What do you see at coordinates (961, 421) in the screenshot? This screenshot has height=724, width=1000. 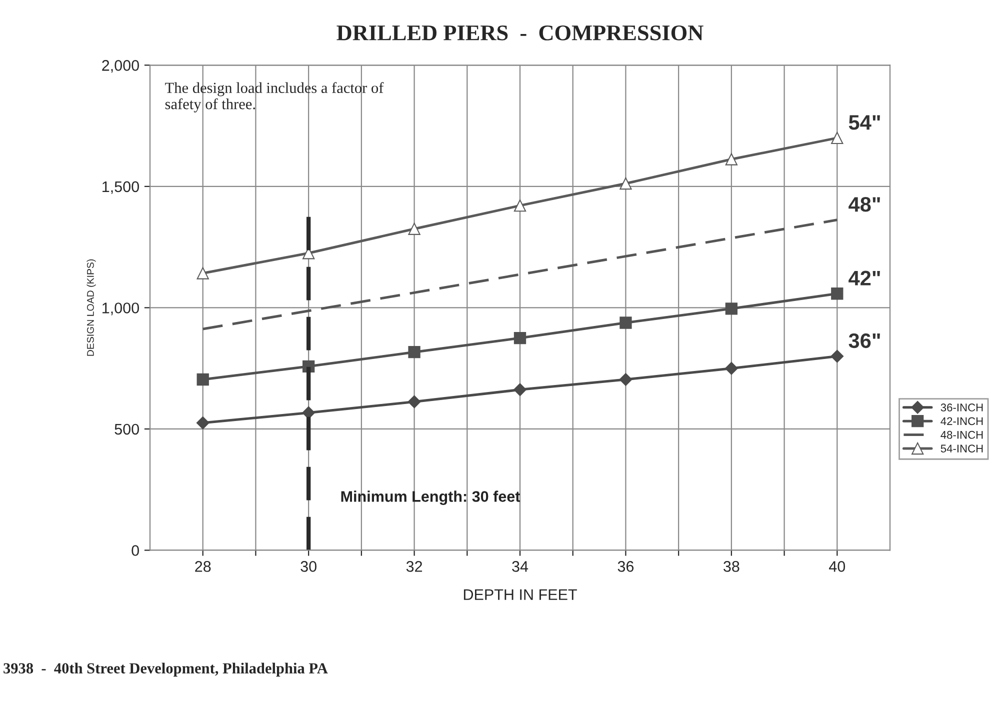 I see `legend-label: 42-INCH` at bounding box center [961, 421].